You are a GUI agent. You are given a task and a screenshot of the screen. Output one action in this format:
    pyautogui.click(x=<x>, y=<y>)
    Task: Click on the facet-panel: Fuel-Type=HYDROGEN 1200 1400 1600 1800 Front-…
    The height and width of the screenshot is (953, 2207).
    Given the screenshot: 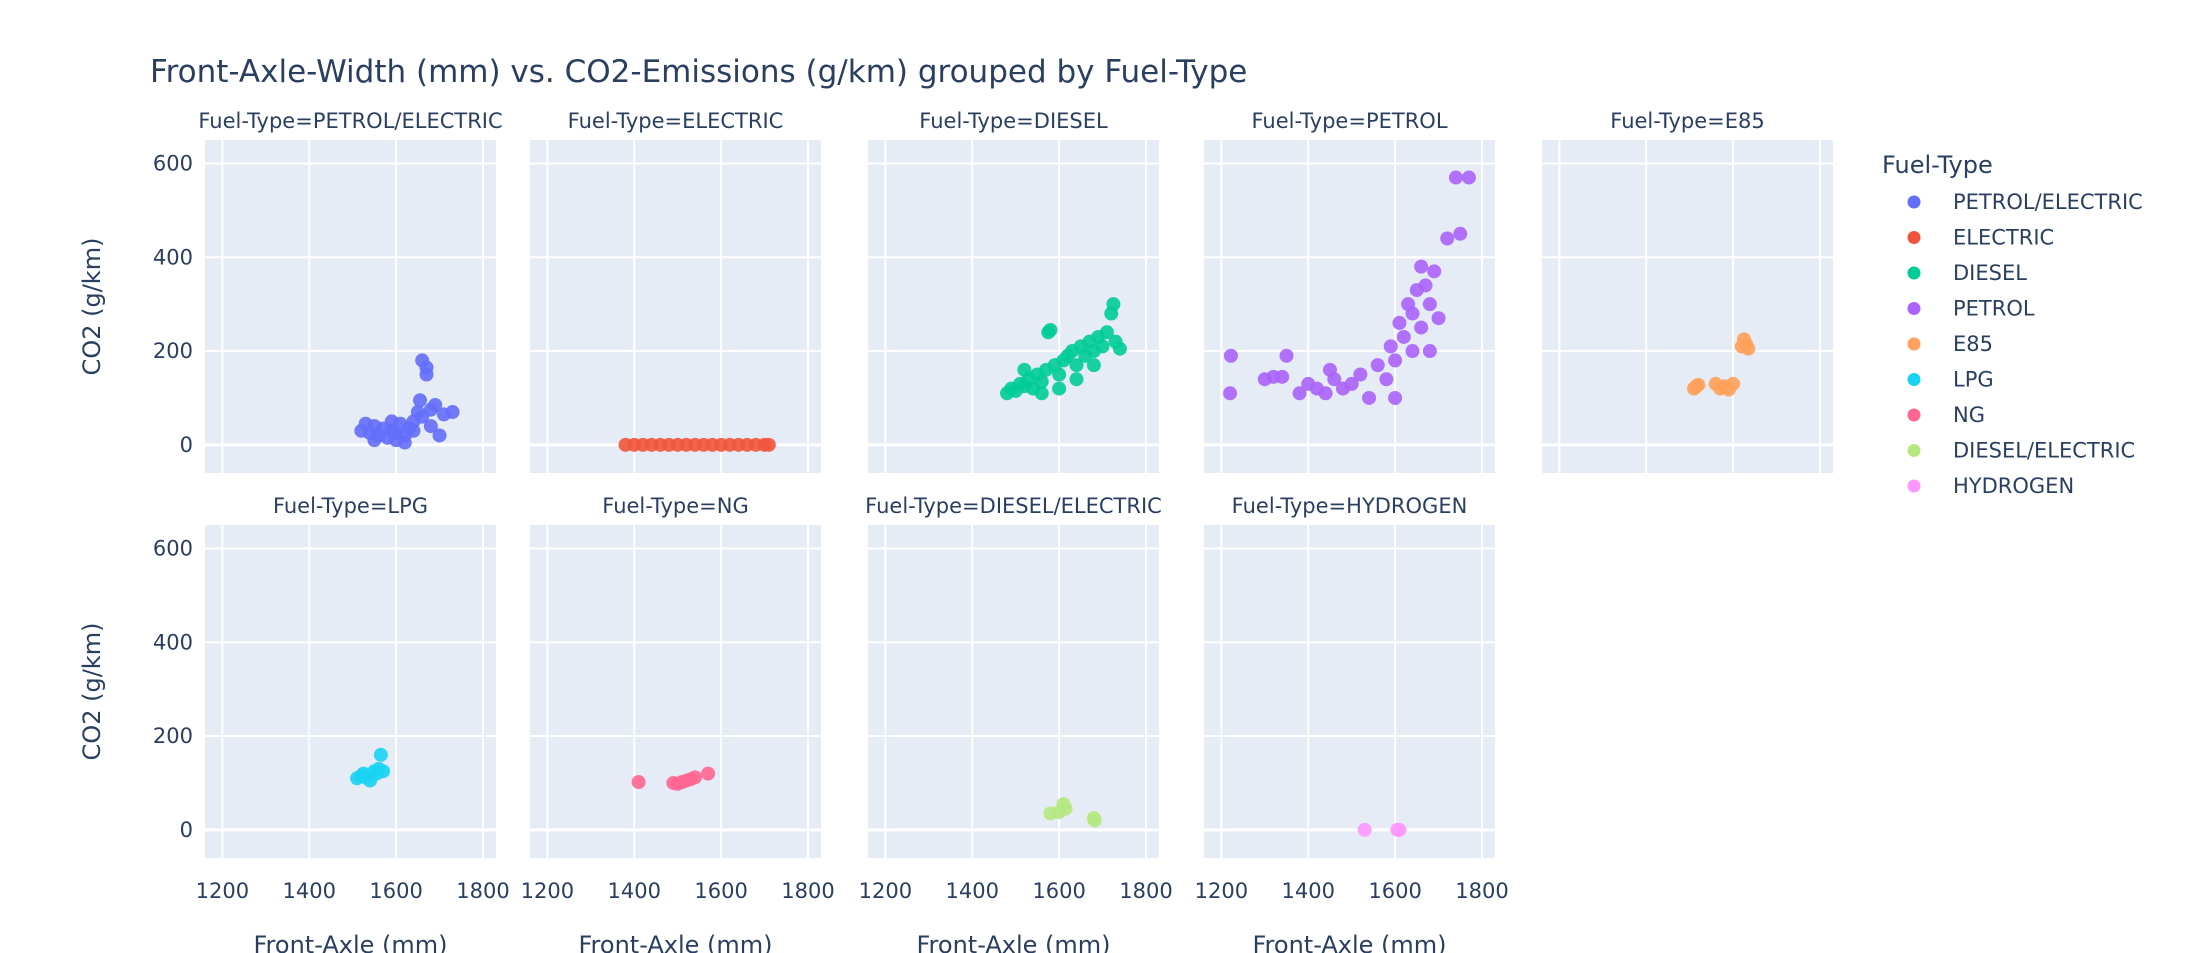 What is the action you would take?
    pyautogui.click(x=1352, y=723)
    